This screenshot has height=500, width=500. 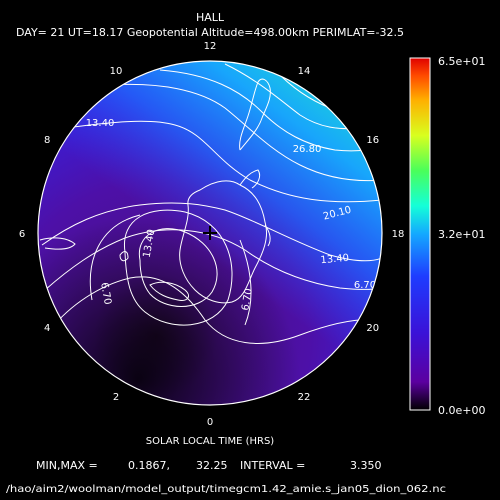 What do you see at coordinates (461, 234) in the screenshot?
I see `colorbar-mid-label: 3.2e+01` at bounding box center [461, 234].